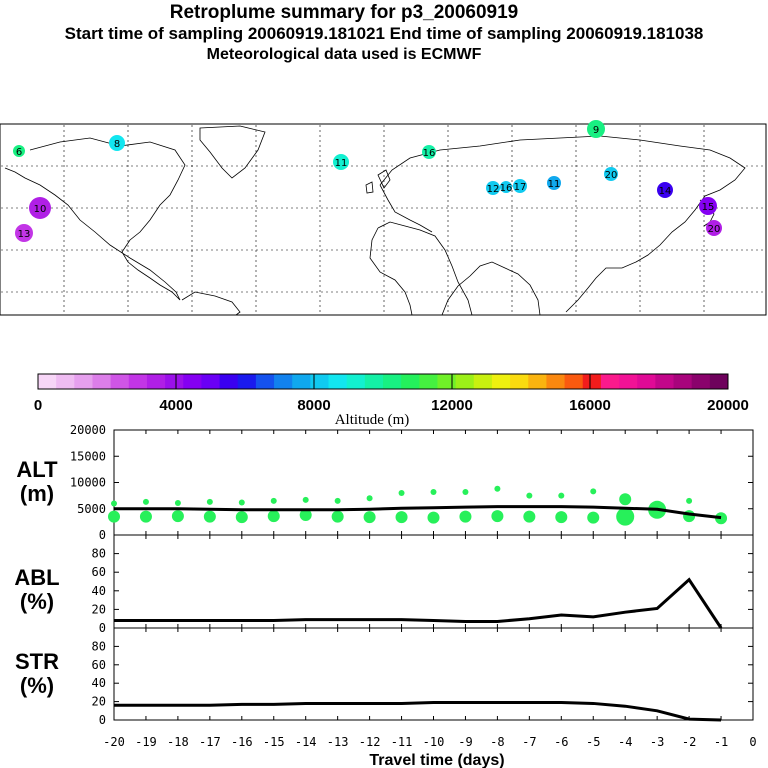 This screenshot has width=768, height=768. Describe the element at coordinates (37, 601) in the screenshot. I see `abl-label-bottom: (%)` at that location.